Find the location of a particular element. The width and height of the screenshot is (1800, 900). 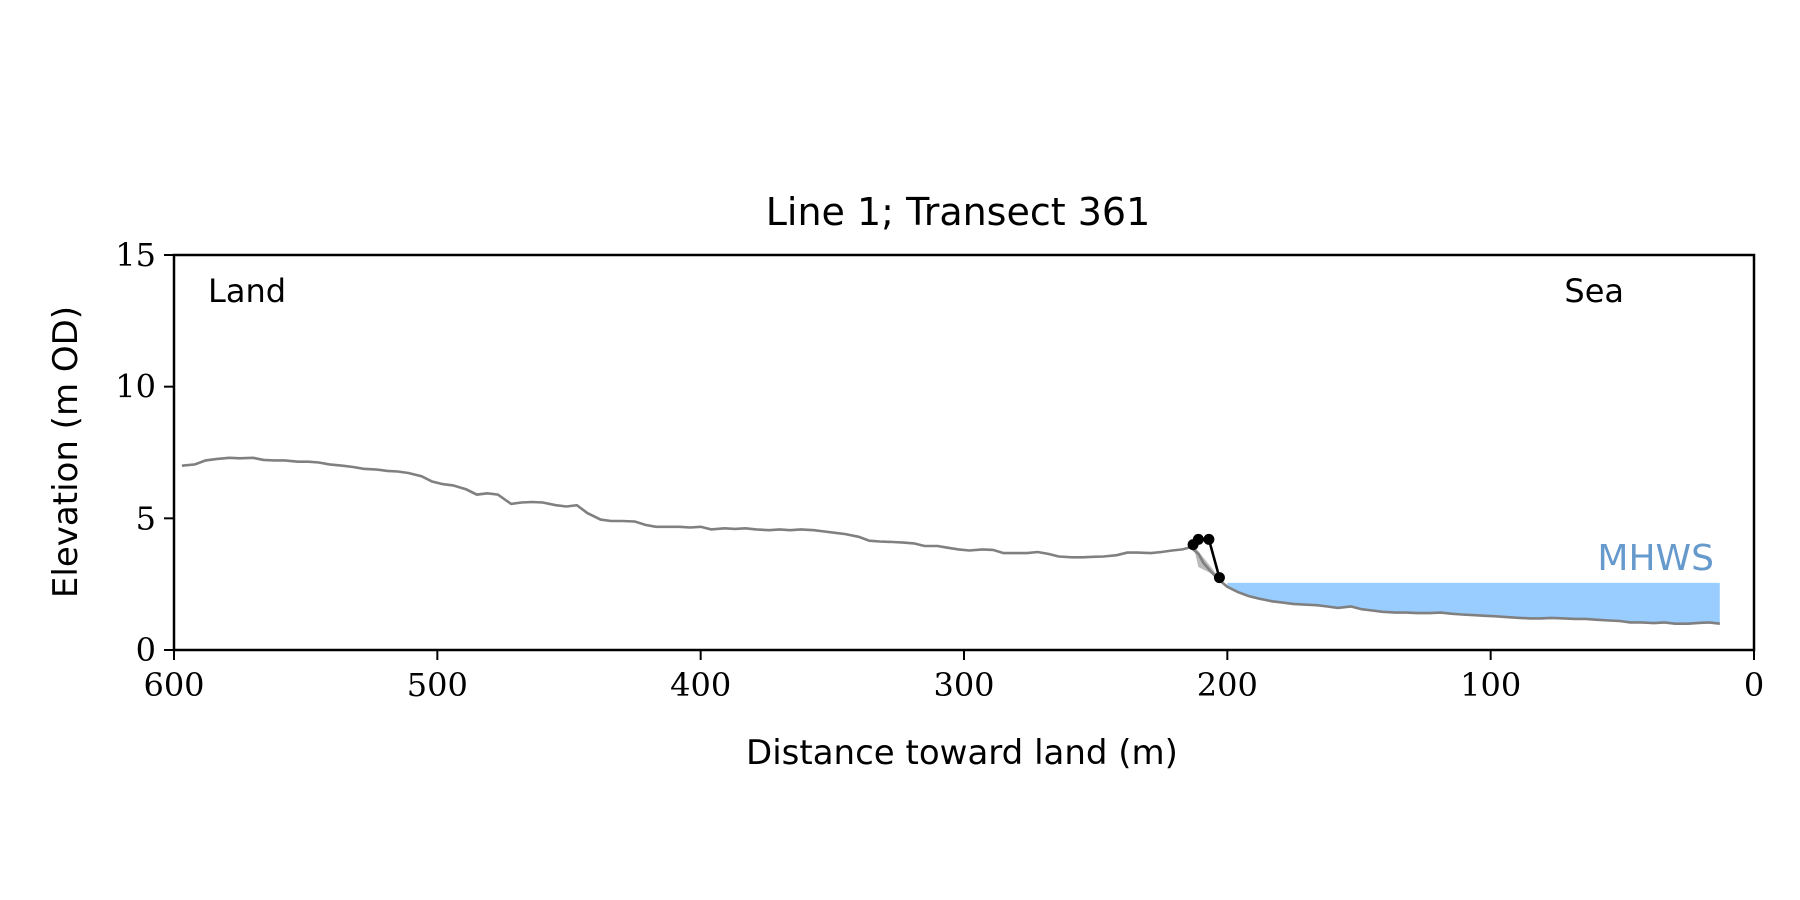

y-axis: 0 5 10 15 is located at coordinates (144, 452).